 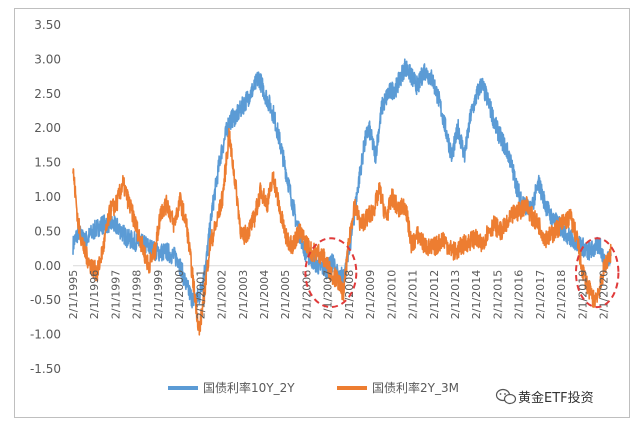 What do you see at coordinates (222, 294) in the screenshot?
I see `x-tick-label: 2/1/2002` at bounding box center [222, 294].